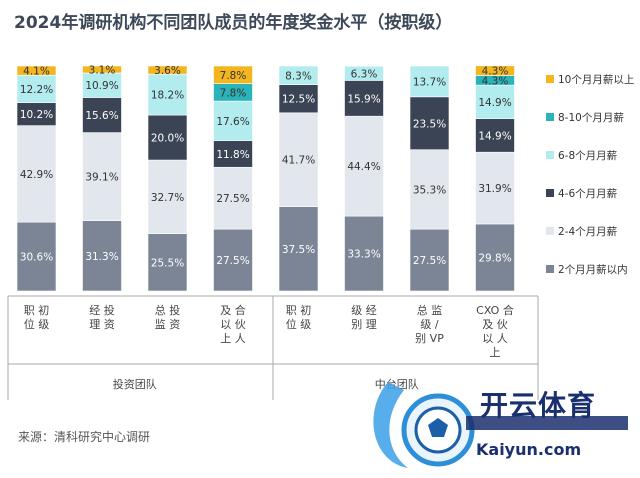  I want to click on group-label: 投资团队, so click(135, 384).